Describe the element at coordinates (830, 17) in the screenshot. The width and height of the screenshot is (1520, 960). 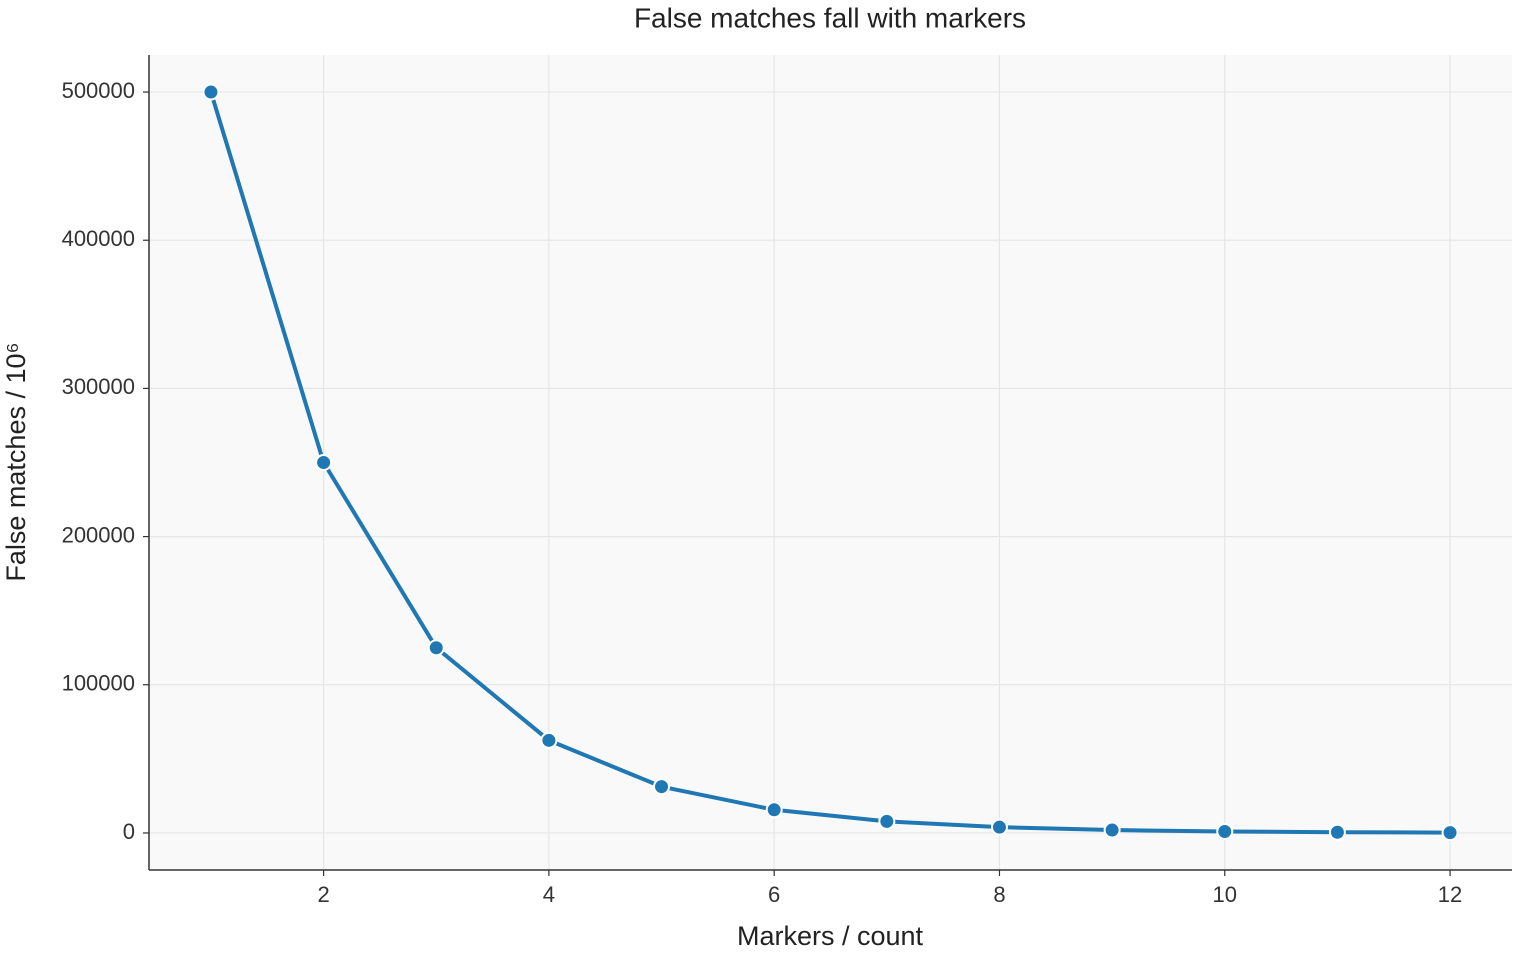
I see `chart-title: False matches fall with markers` at that location.